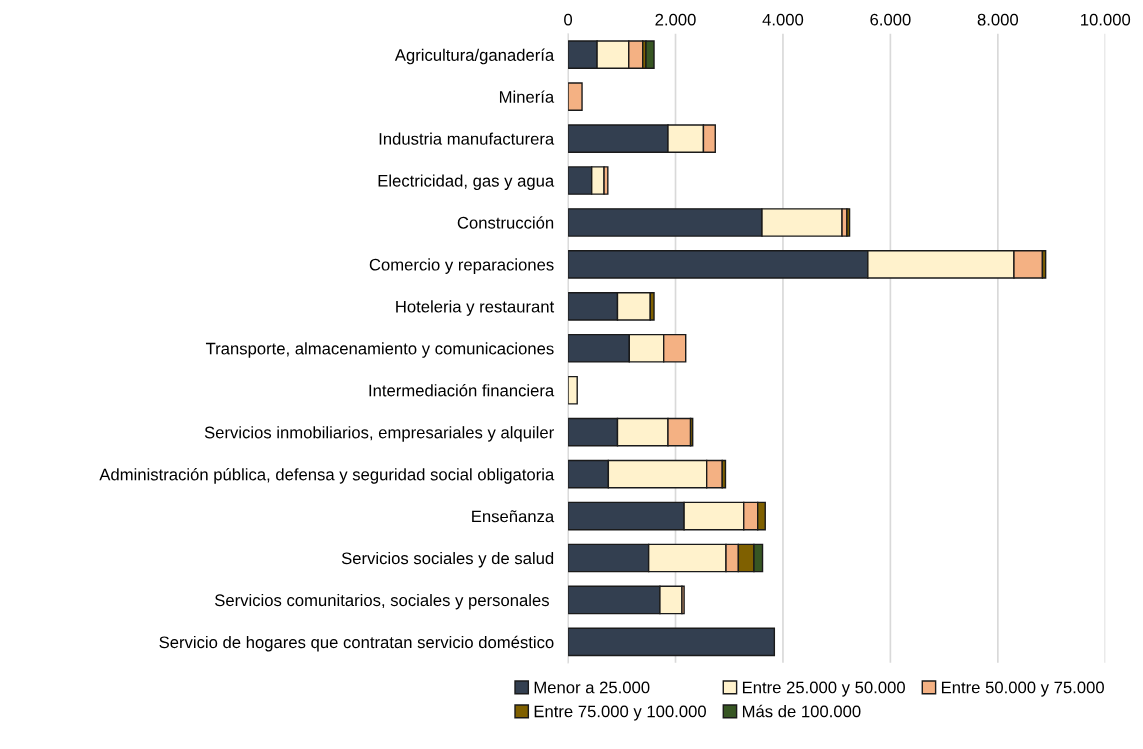 The image size is (1143, 749). What do you see at coordinates (998, 19) in the screenshot?
I see `x-tick-label: 8.000` at bounding box center [998, 19].